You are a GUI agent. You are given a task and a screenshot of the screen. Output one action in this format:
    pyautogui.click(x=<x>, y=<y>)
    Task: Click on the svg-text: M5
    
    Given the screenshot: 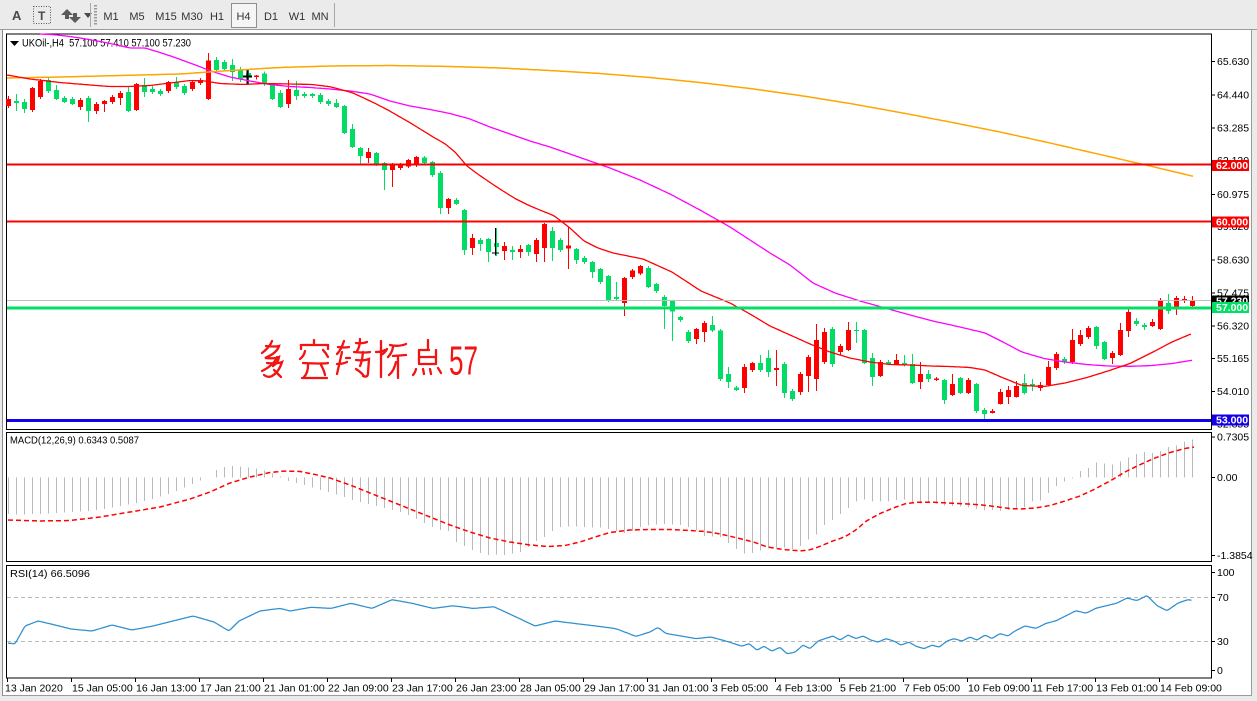 What is the action you would take?
    pyautogui.click(x=136, y=17)
    